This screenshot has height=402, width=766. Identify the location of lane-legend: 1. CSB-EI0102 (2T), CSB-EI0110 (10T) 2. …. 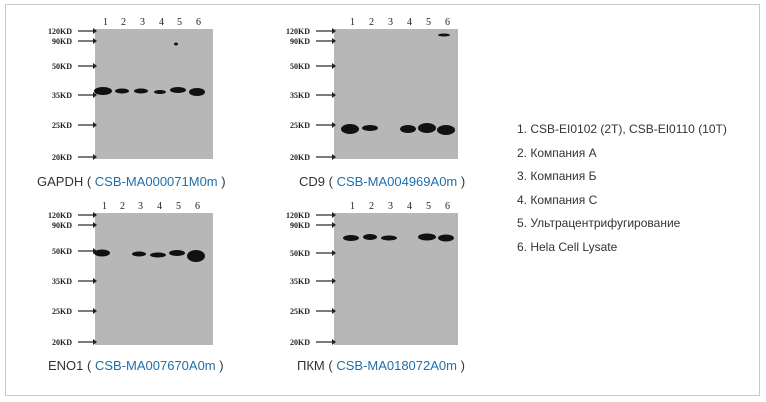
(622, 188).